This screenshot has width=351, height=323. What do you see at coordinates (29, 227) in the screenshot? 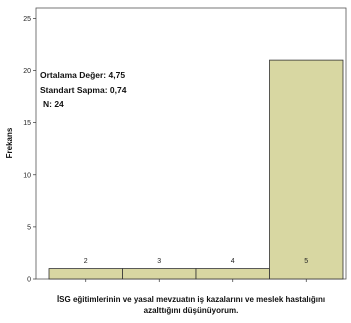
I see `y-tick-label: 5` at bounding box center [29, 227].